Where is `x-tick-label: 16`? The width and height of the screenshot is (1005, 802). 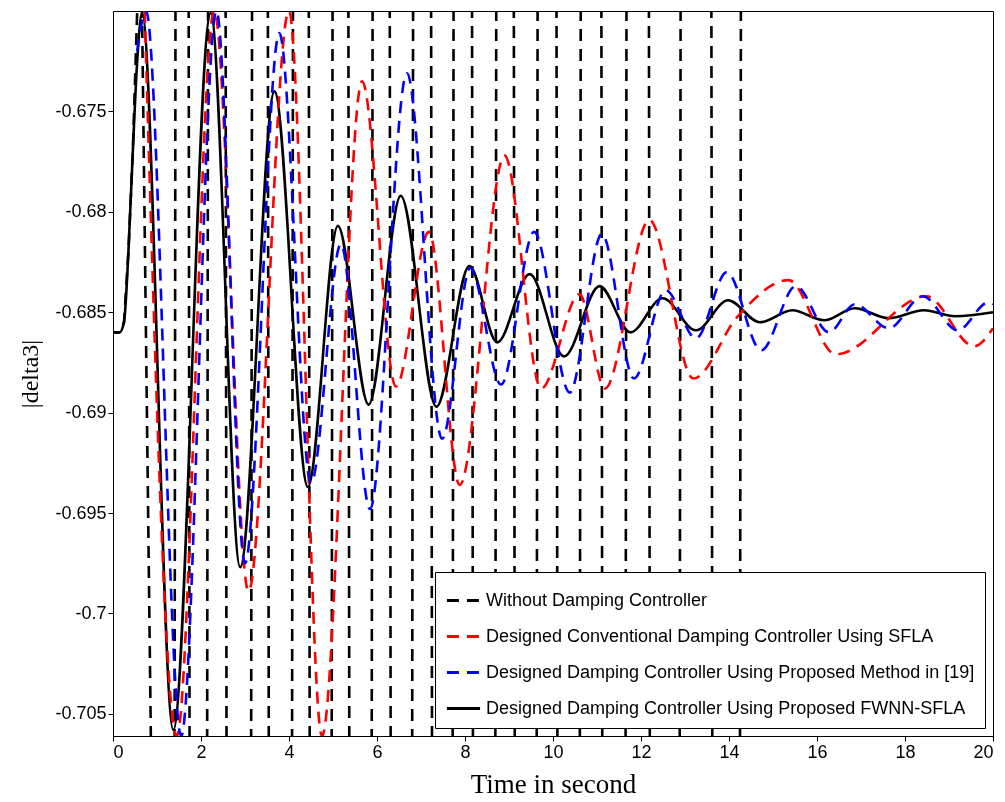 x-tick-label: 16 is located at coordinates (817, 751).